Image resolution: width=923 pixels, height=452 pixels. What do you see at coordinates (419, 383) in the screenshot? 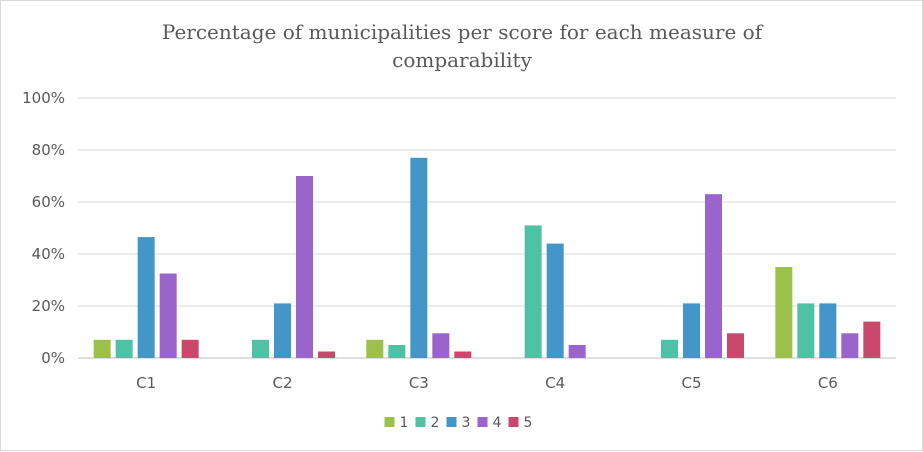
I see `x-tick-label: C3` at bounding box center [419, 383].